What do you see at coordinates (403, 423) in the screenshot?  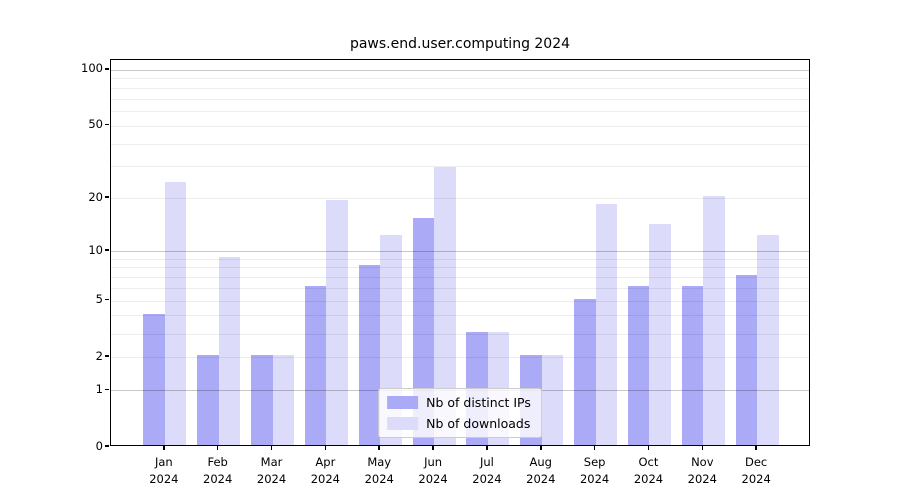 I see `legend-swatch-downloads-icon` at bounding box center [403, 423].